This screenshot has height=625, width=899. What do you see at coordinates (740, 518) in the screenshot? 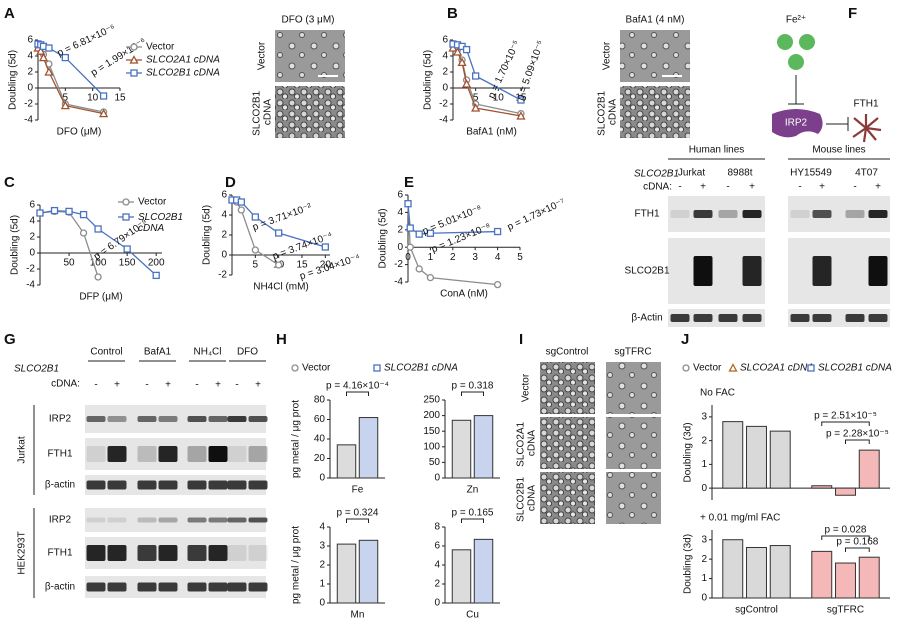
I see `chart-title: + 0.01 mg/ml FAC` at bounding box center [740, 518].